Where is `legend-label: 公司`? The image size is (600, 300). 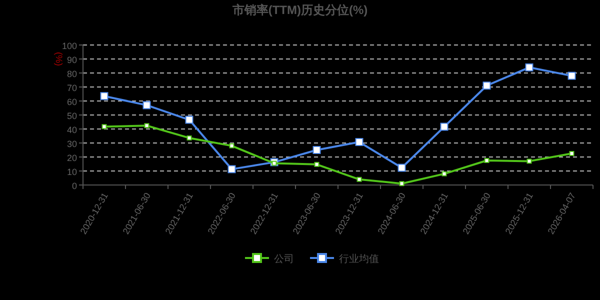
legend-label: 公司 is located at coordinates (284, 259).